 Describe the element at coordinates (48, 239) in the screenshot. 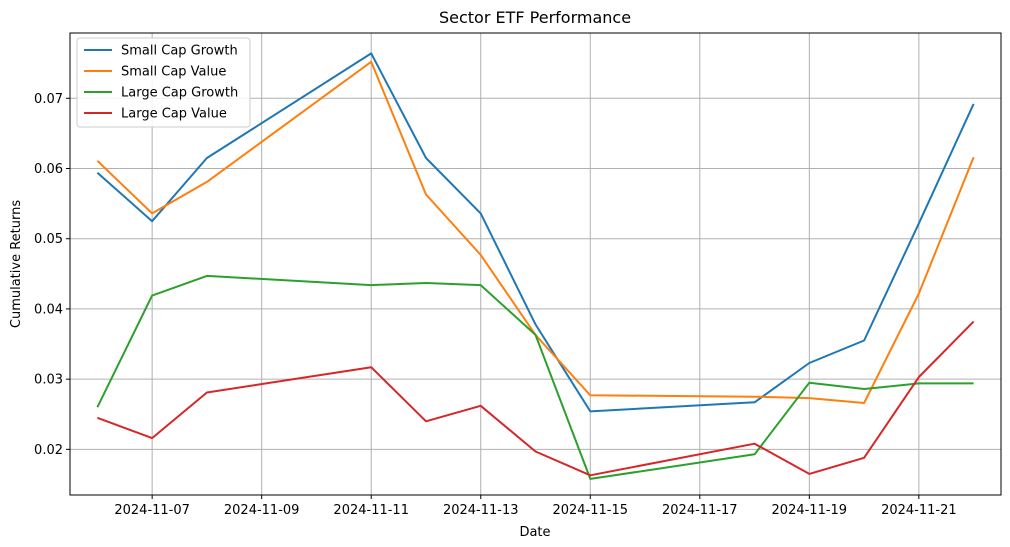

I see `y-tick-label: 0.05` at that location.